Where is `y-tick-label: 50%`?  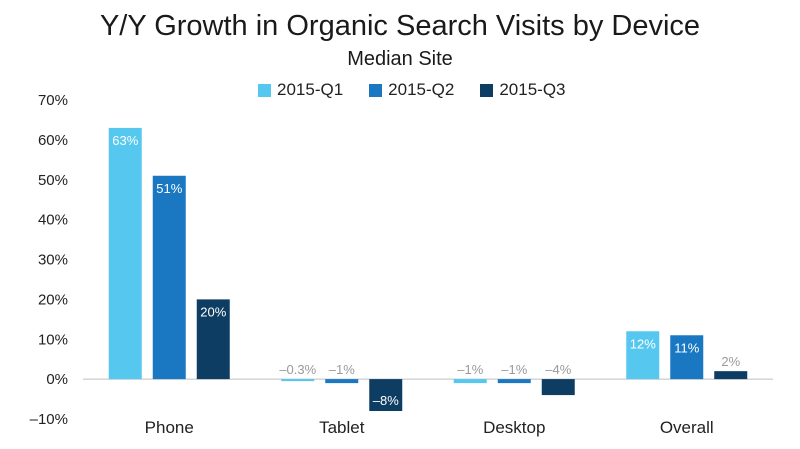 y-tick-label: 50% is located at coordinates (53, 180).